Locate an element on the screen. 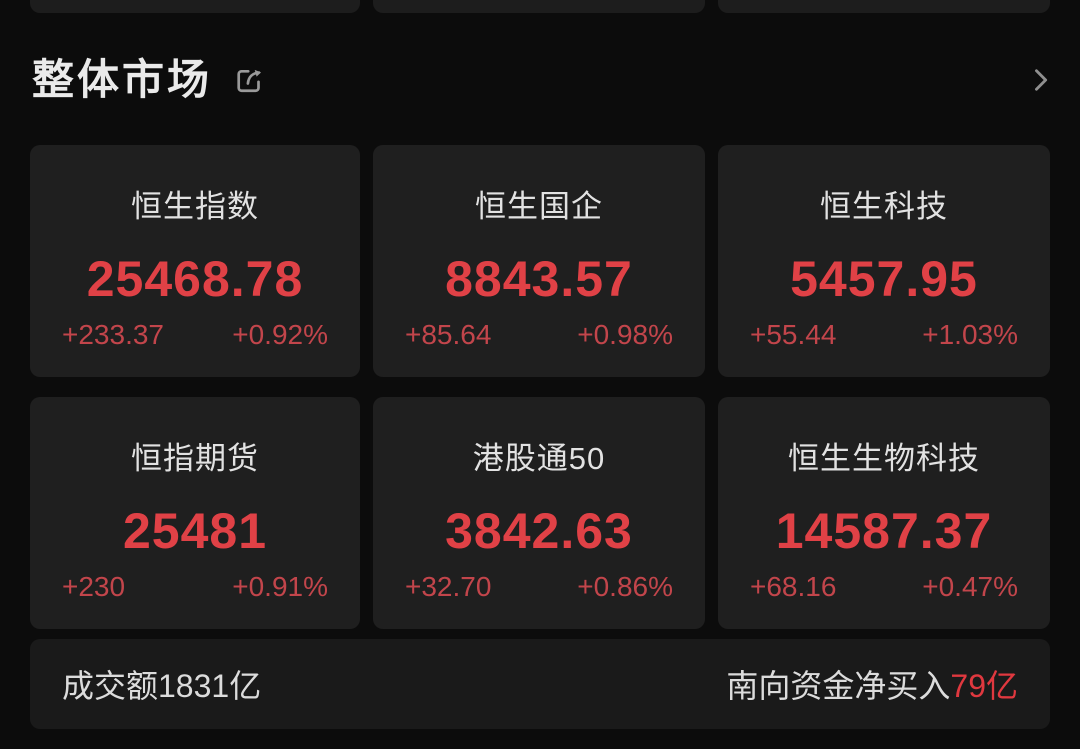 Image resolution: width=1080 pixels, height=749 pixels. index-change-row: +230 +0.91% is located at coordinates (195, 587).